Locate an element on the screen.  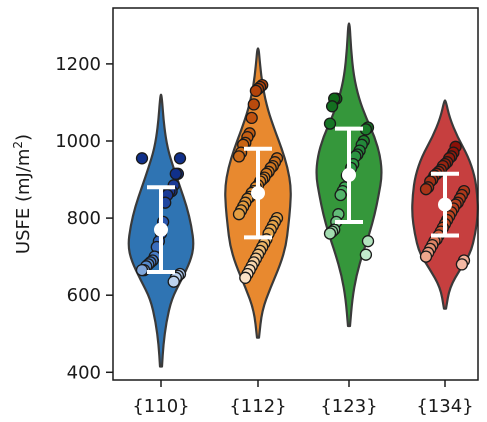
y-tick-label: 1200 is located at coordinates (78, 64).